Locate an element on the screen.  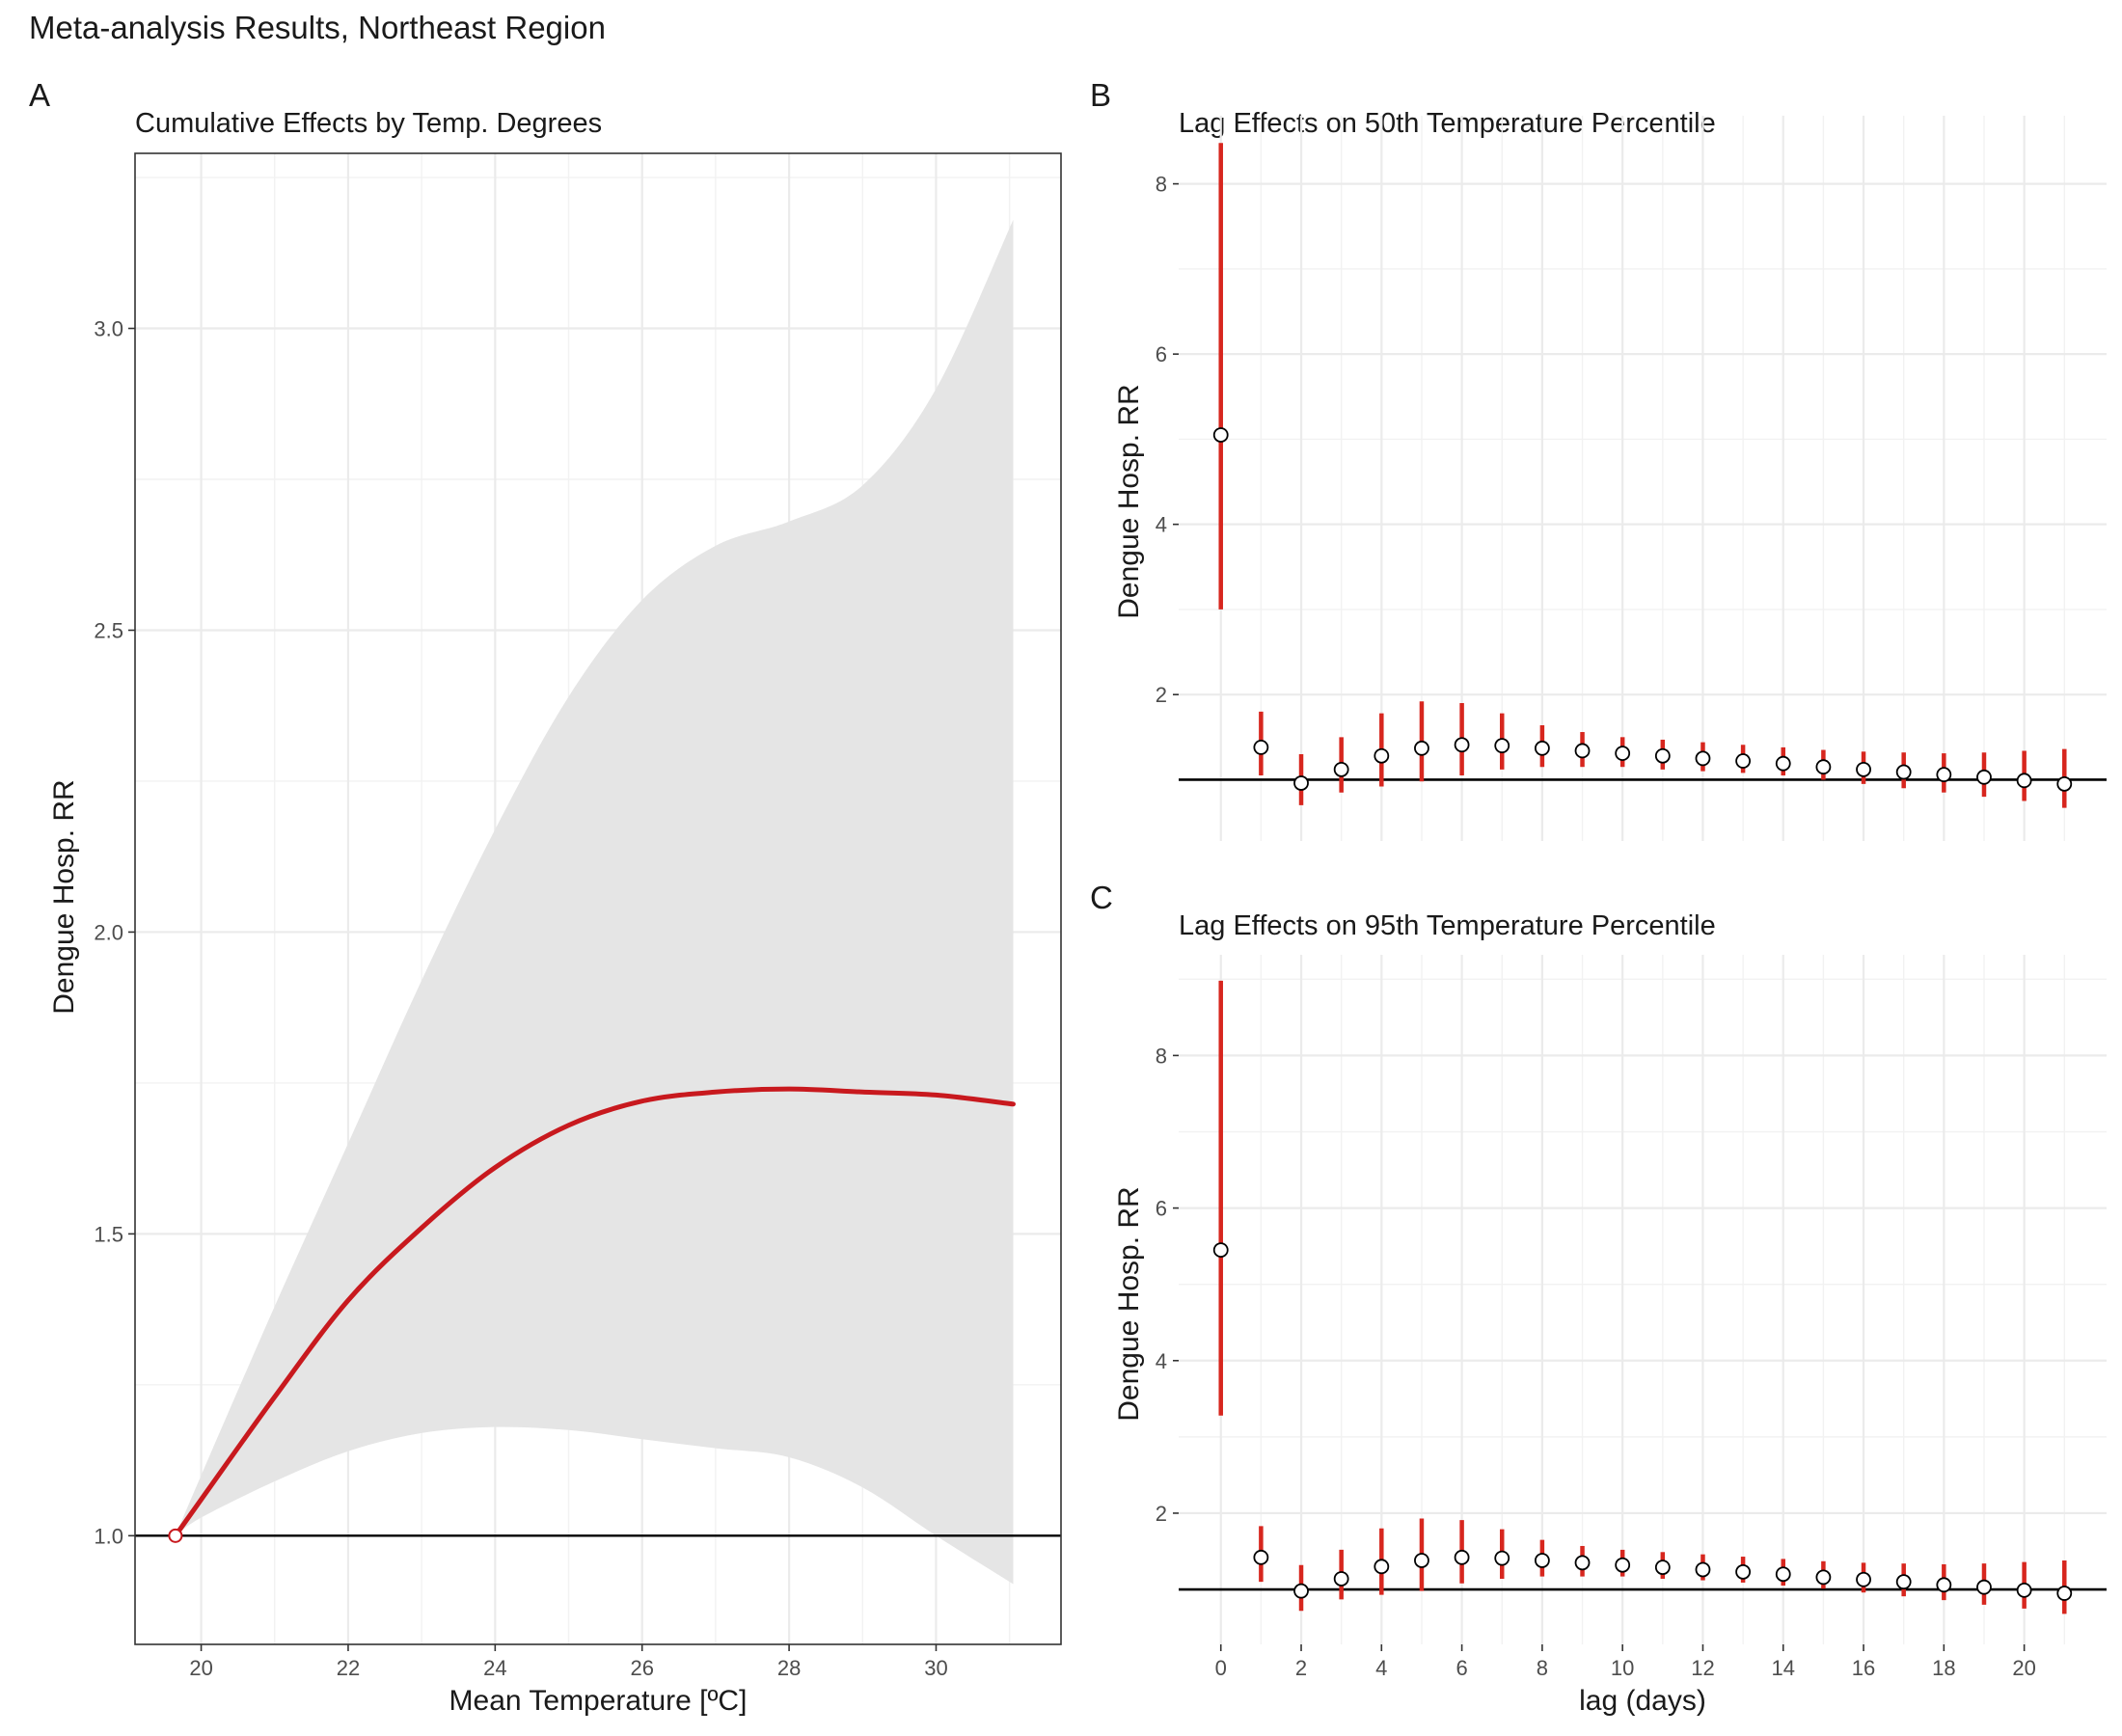
panel-a-x-axis-title: Mean Temperature [ºC] is located at coordinates (599, 1701).